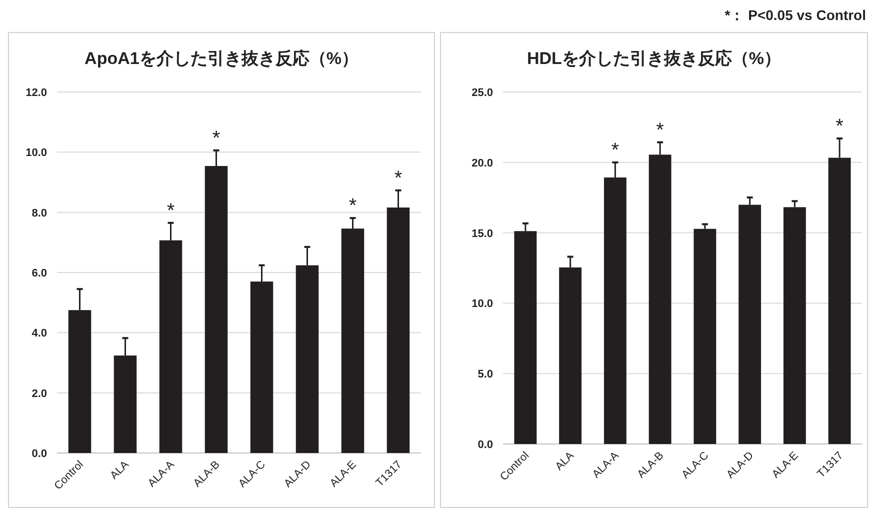  Describe the element at coordinates (705, 336) in the screenshot. I see `bar` at that location.